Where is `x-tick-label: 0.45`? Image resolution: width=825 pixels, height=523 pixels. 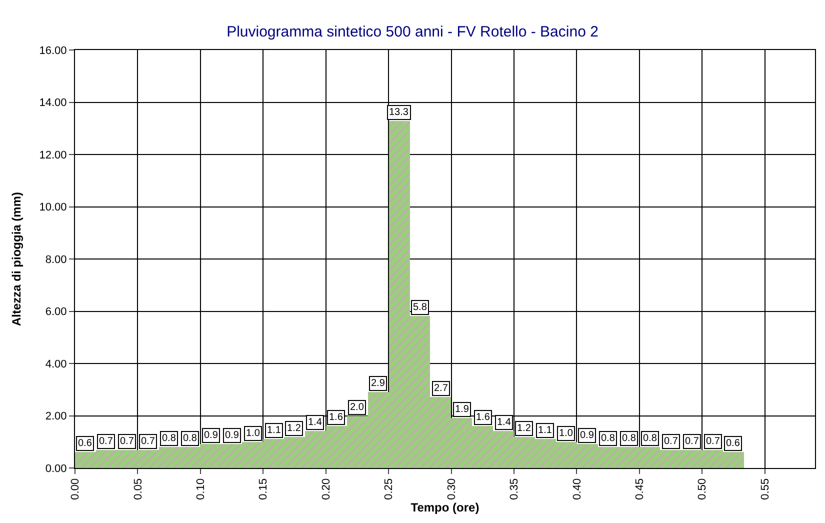
x-tick-label: 0.45 is located at coordinates (640, 489).